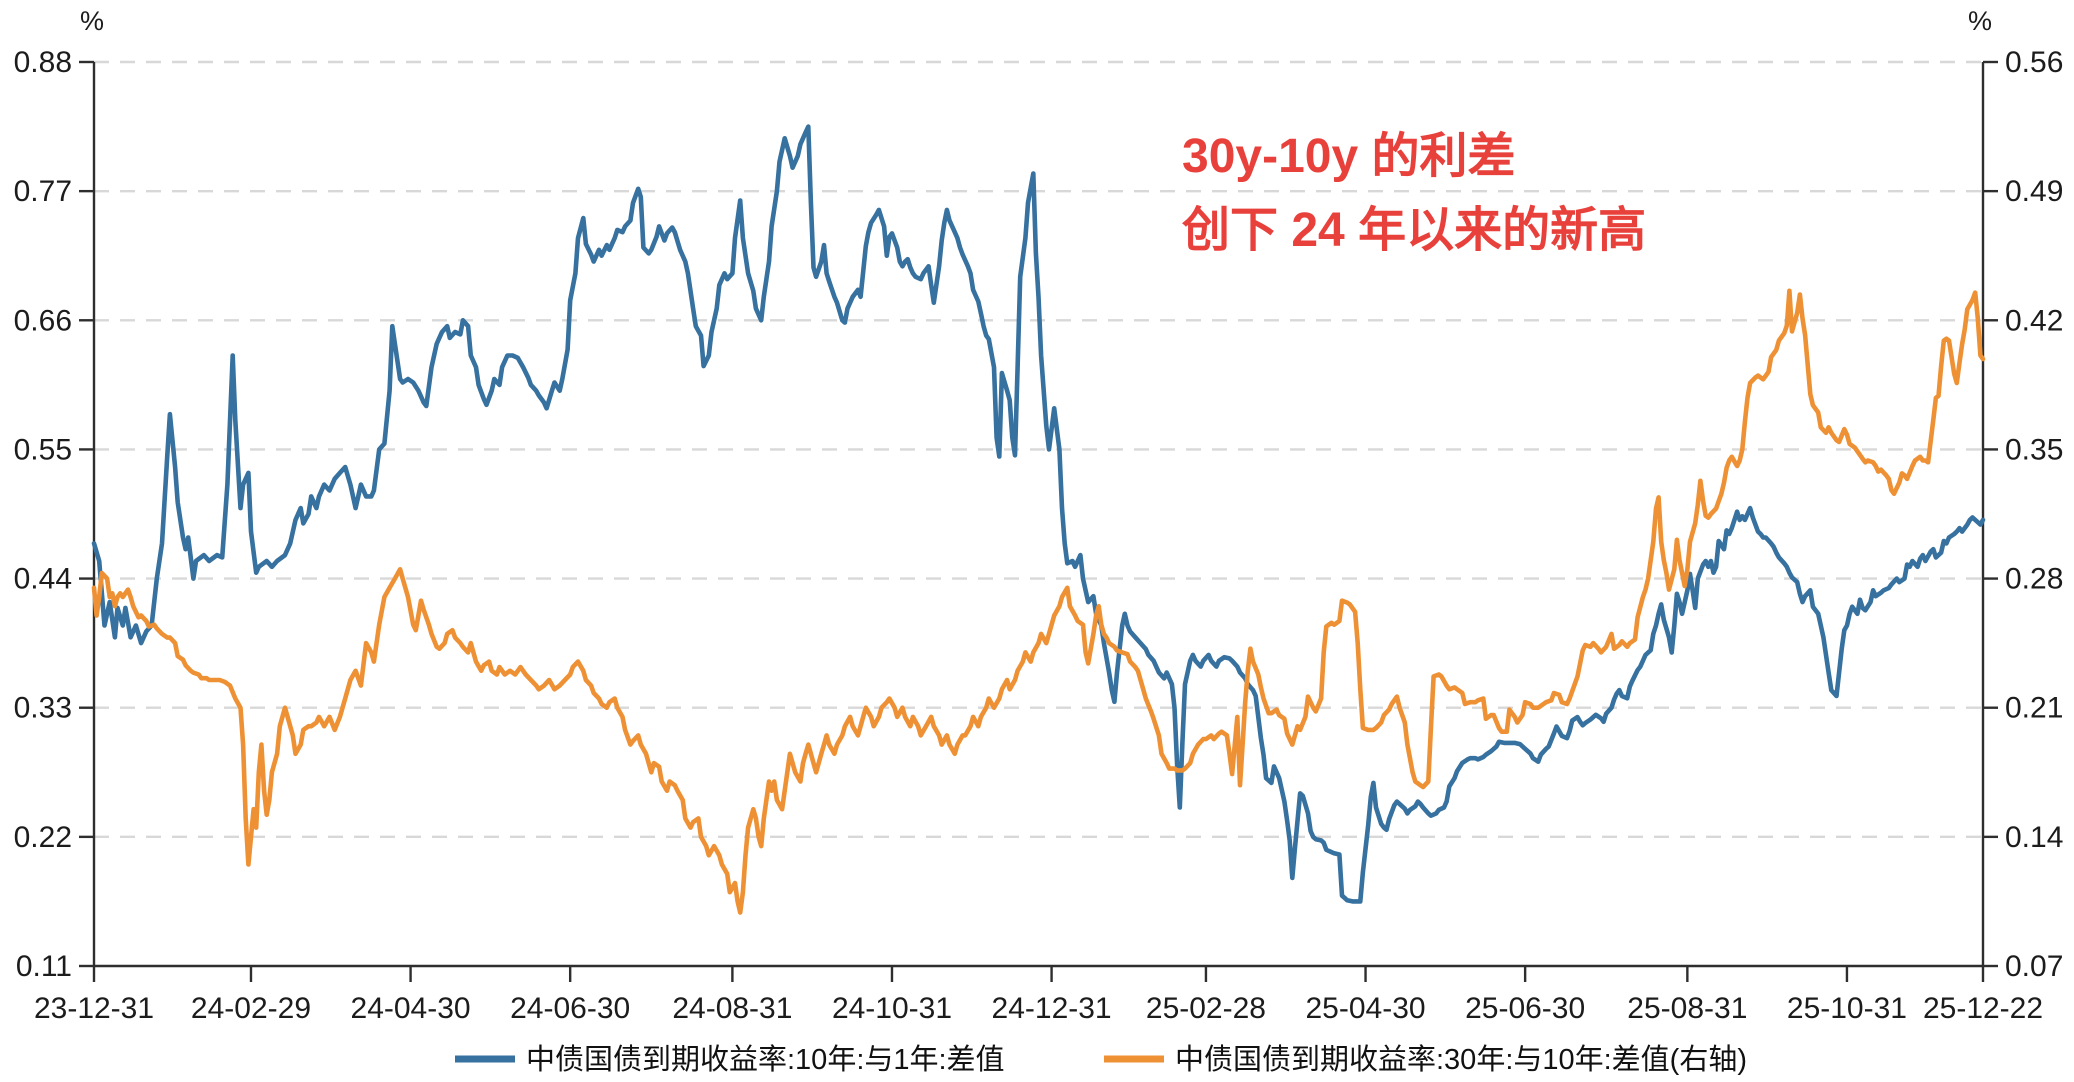 Image resolution: width=2074 pixels, height=1082 pixels. What do you see at coordinates (43, 579) in the screenshot?
I see `left-axis-tick-label: 0.44` at bounding box center [43, 579].